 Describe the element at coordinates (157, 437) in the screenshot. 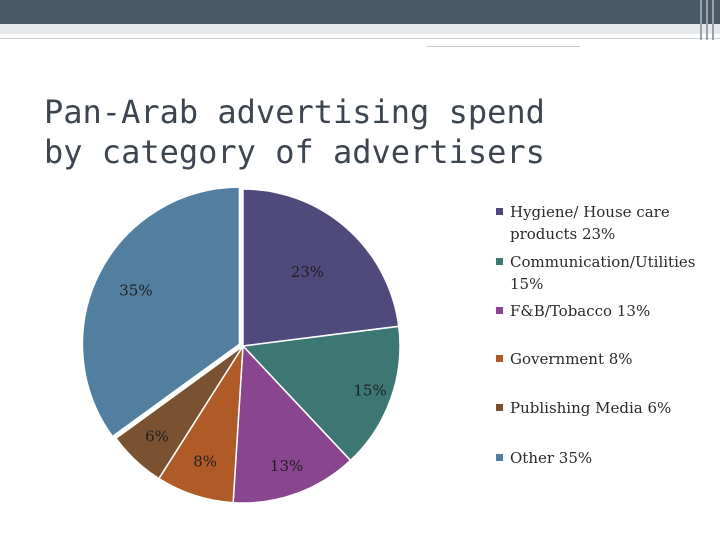

I see `data-label-publishing-media: 6%` at that location.